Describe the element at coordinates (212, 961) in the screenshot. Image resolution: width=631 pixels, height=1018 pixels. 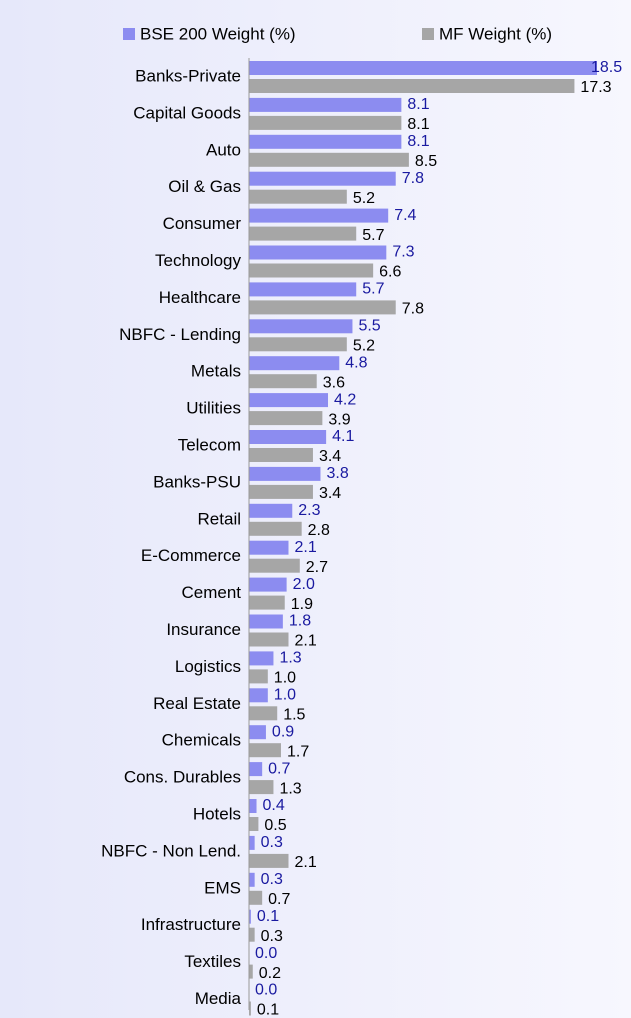
I see `category-label: Textiles` at that location.